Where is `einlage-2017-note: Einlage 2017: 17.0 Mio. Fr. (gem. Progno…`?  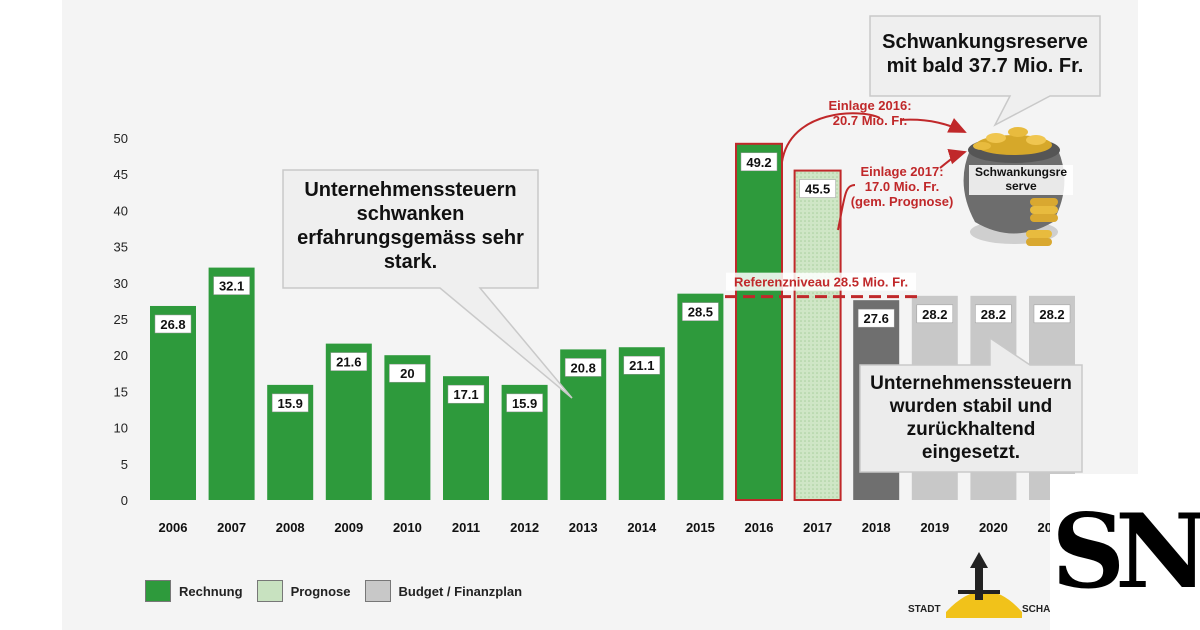
einlage-2017-note: Einlage 2017: 17.0 Mio. Fr. (gem. Progno… is located at coordinates (902, 186).